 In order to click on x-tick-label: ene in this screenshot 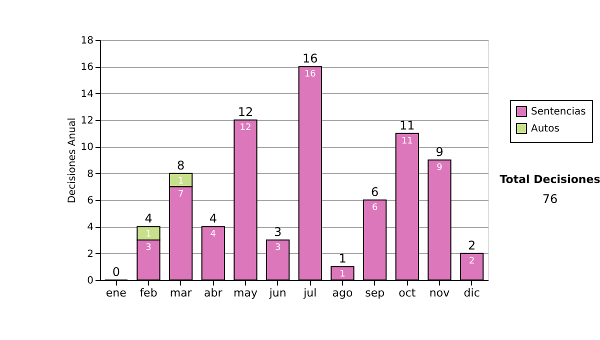, I will do `click(116, 293)`.